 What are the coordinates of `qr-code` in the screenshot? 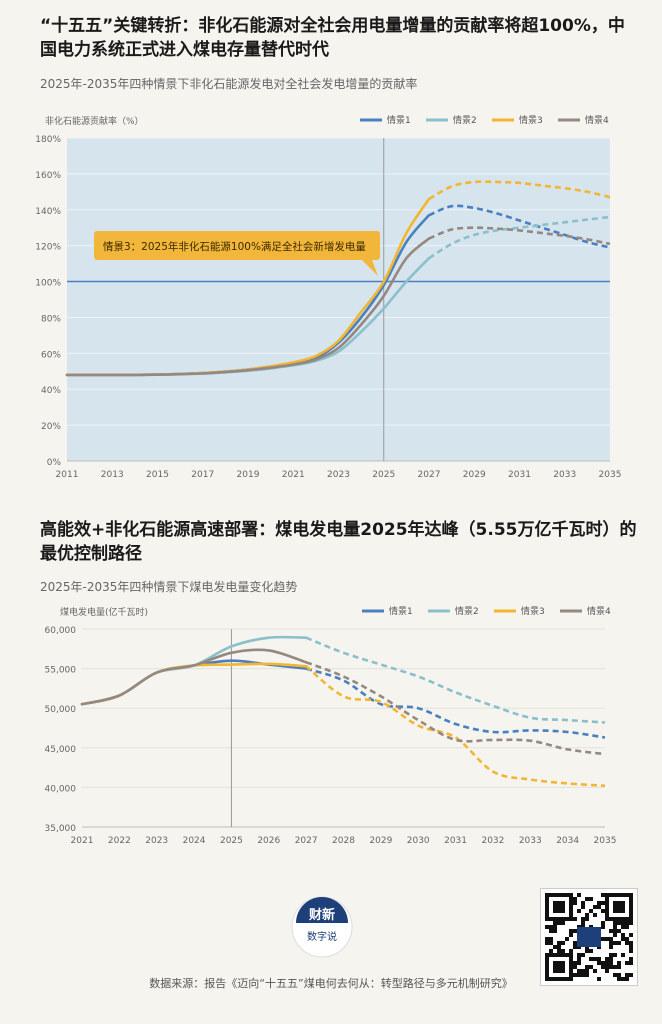 It's located at (589, 937).